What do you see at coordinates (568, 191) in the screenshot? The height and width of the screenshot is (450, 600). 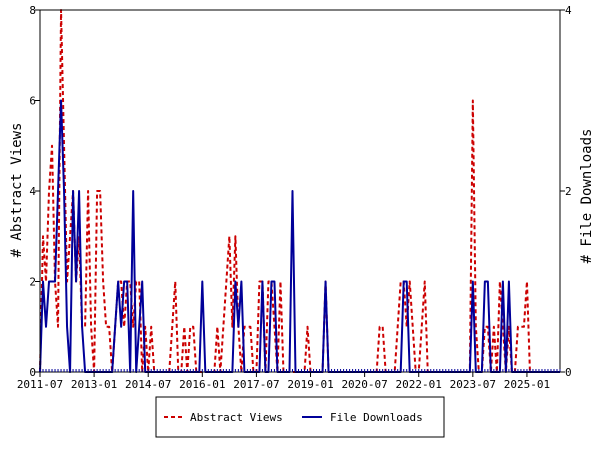 I see `y-tick-label-right: 2` at bounding box center [568, 191].